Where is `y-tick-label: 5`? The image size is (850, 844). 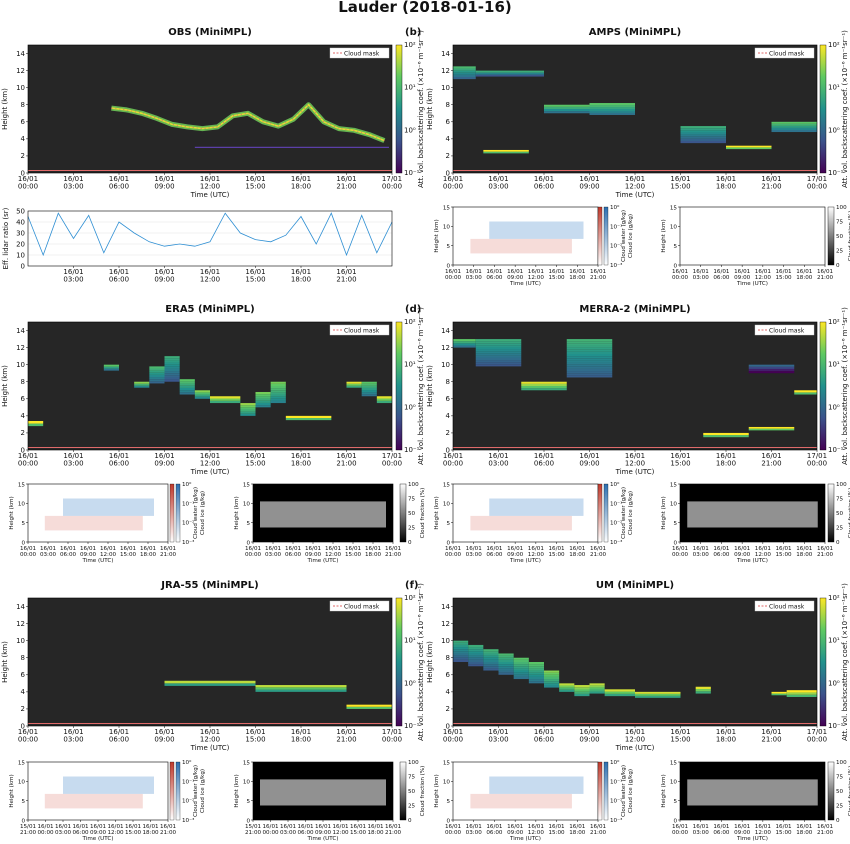
y-tick-label: 5 is located at coordinates (675, 247).